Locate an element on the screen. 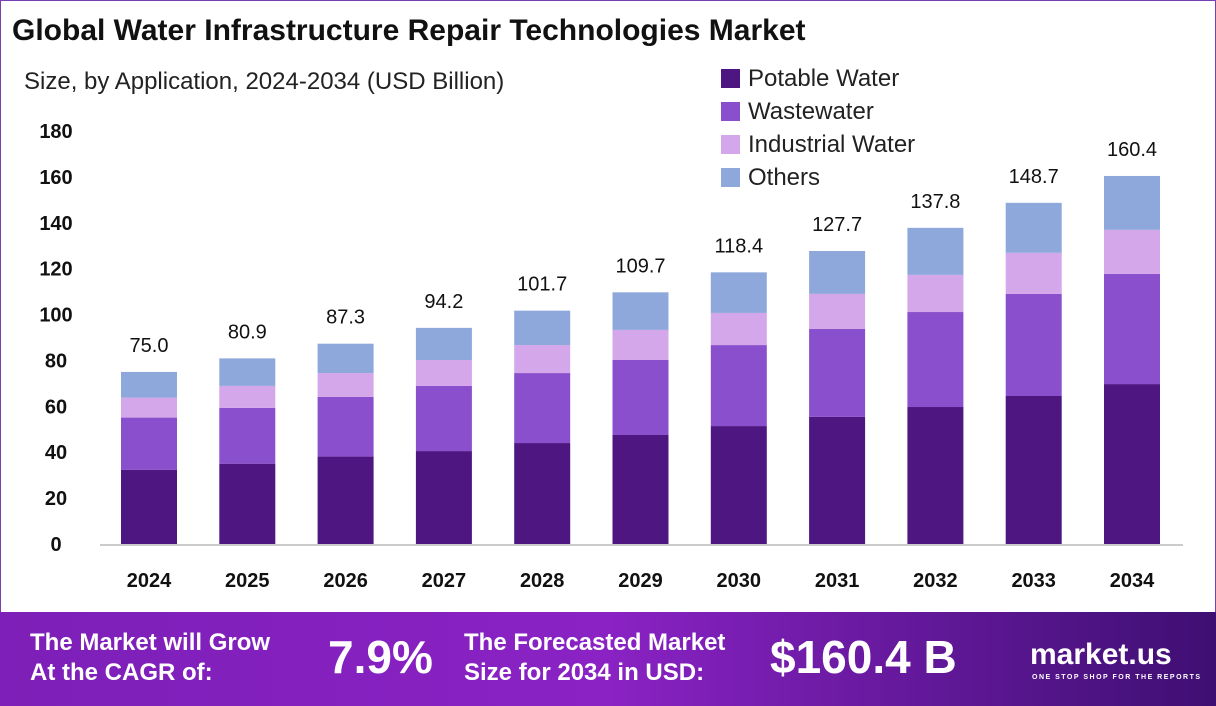  total-data-label: 109.7 is located at coordinates (640, 266).